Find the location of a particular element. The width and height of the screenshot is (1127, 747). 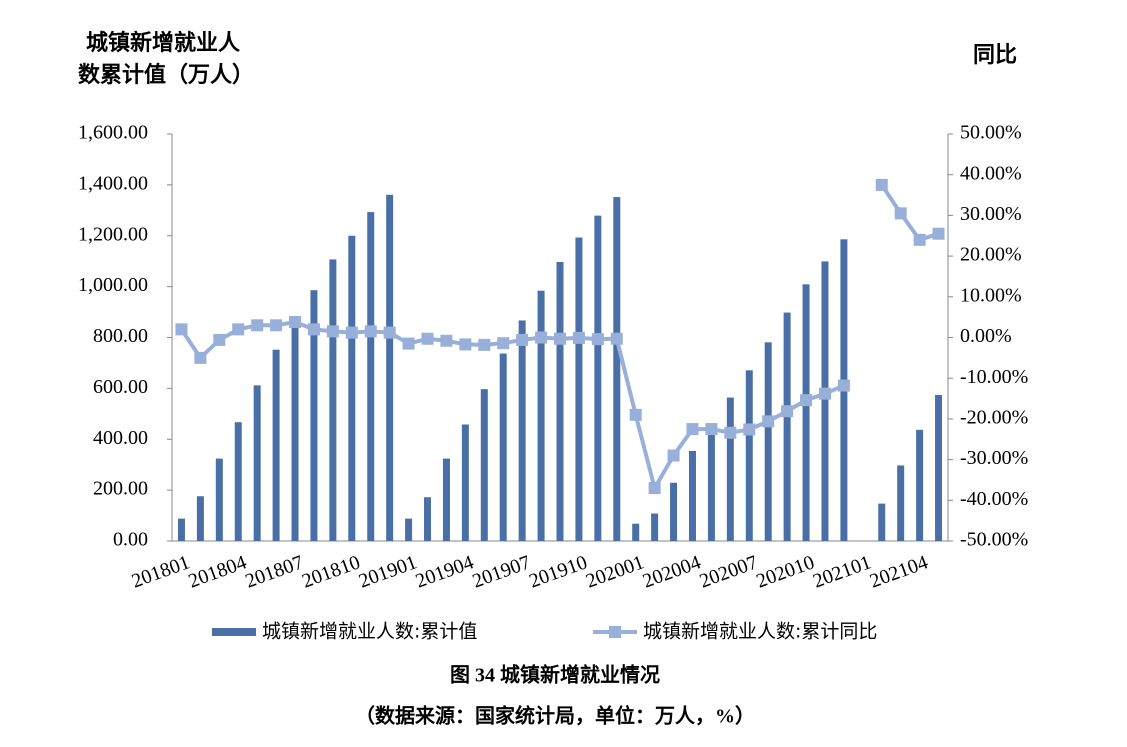

x-tick-label: 201904 is located at coordinates (445, 571).